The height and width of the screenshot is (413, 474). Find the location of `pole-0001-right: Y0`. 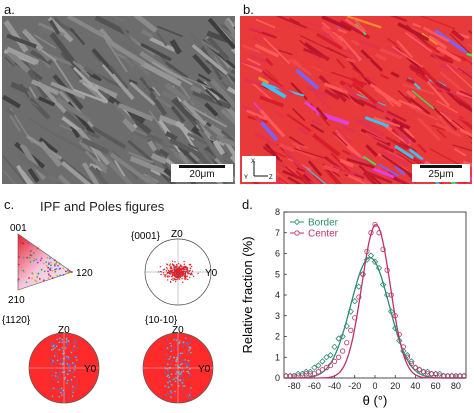

pole-0001-right: Y0 is located at coordinates (211, 273).